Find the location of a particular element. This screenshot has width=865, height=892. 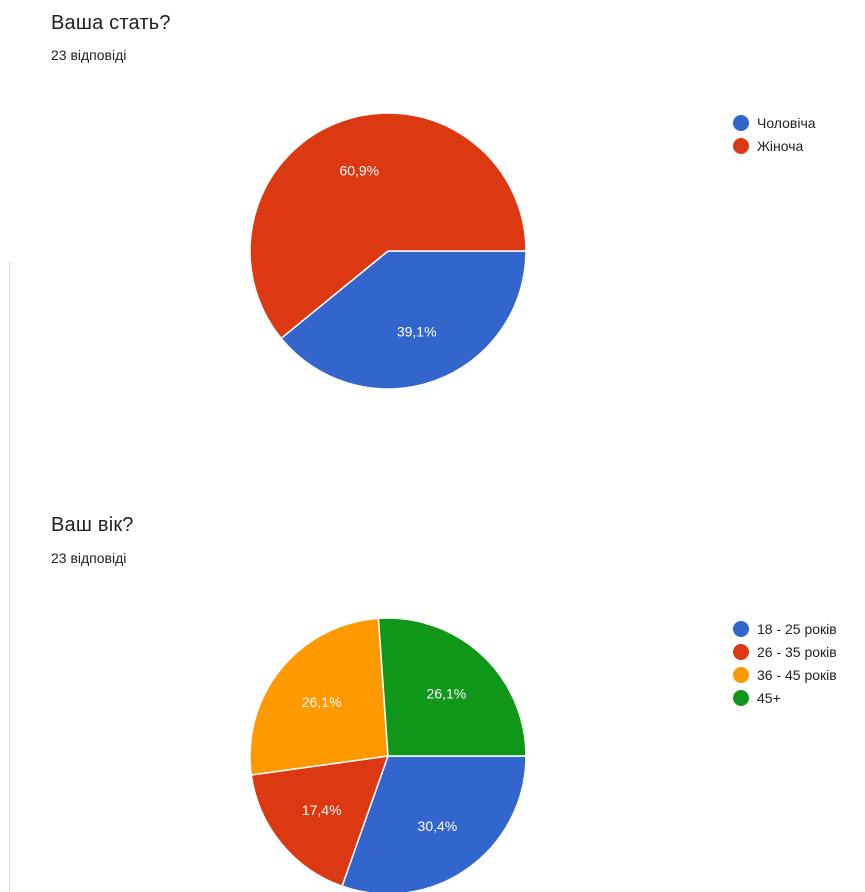

response-count-age: 23 відповіді is located at coordinates (89, 558).